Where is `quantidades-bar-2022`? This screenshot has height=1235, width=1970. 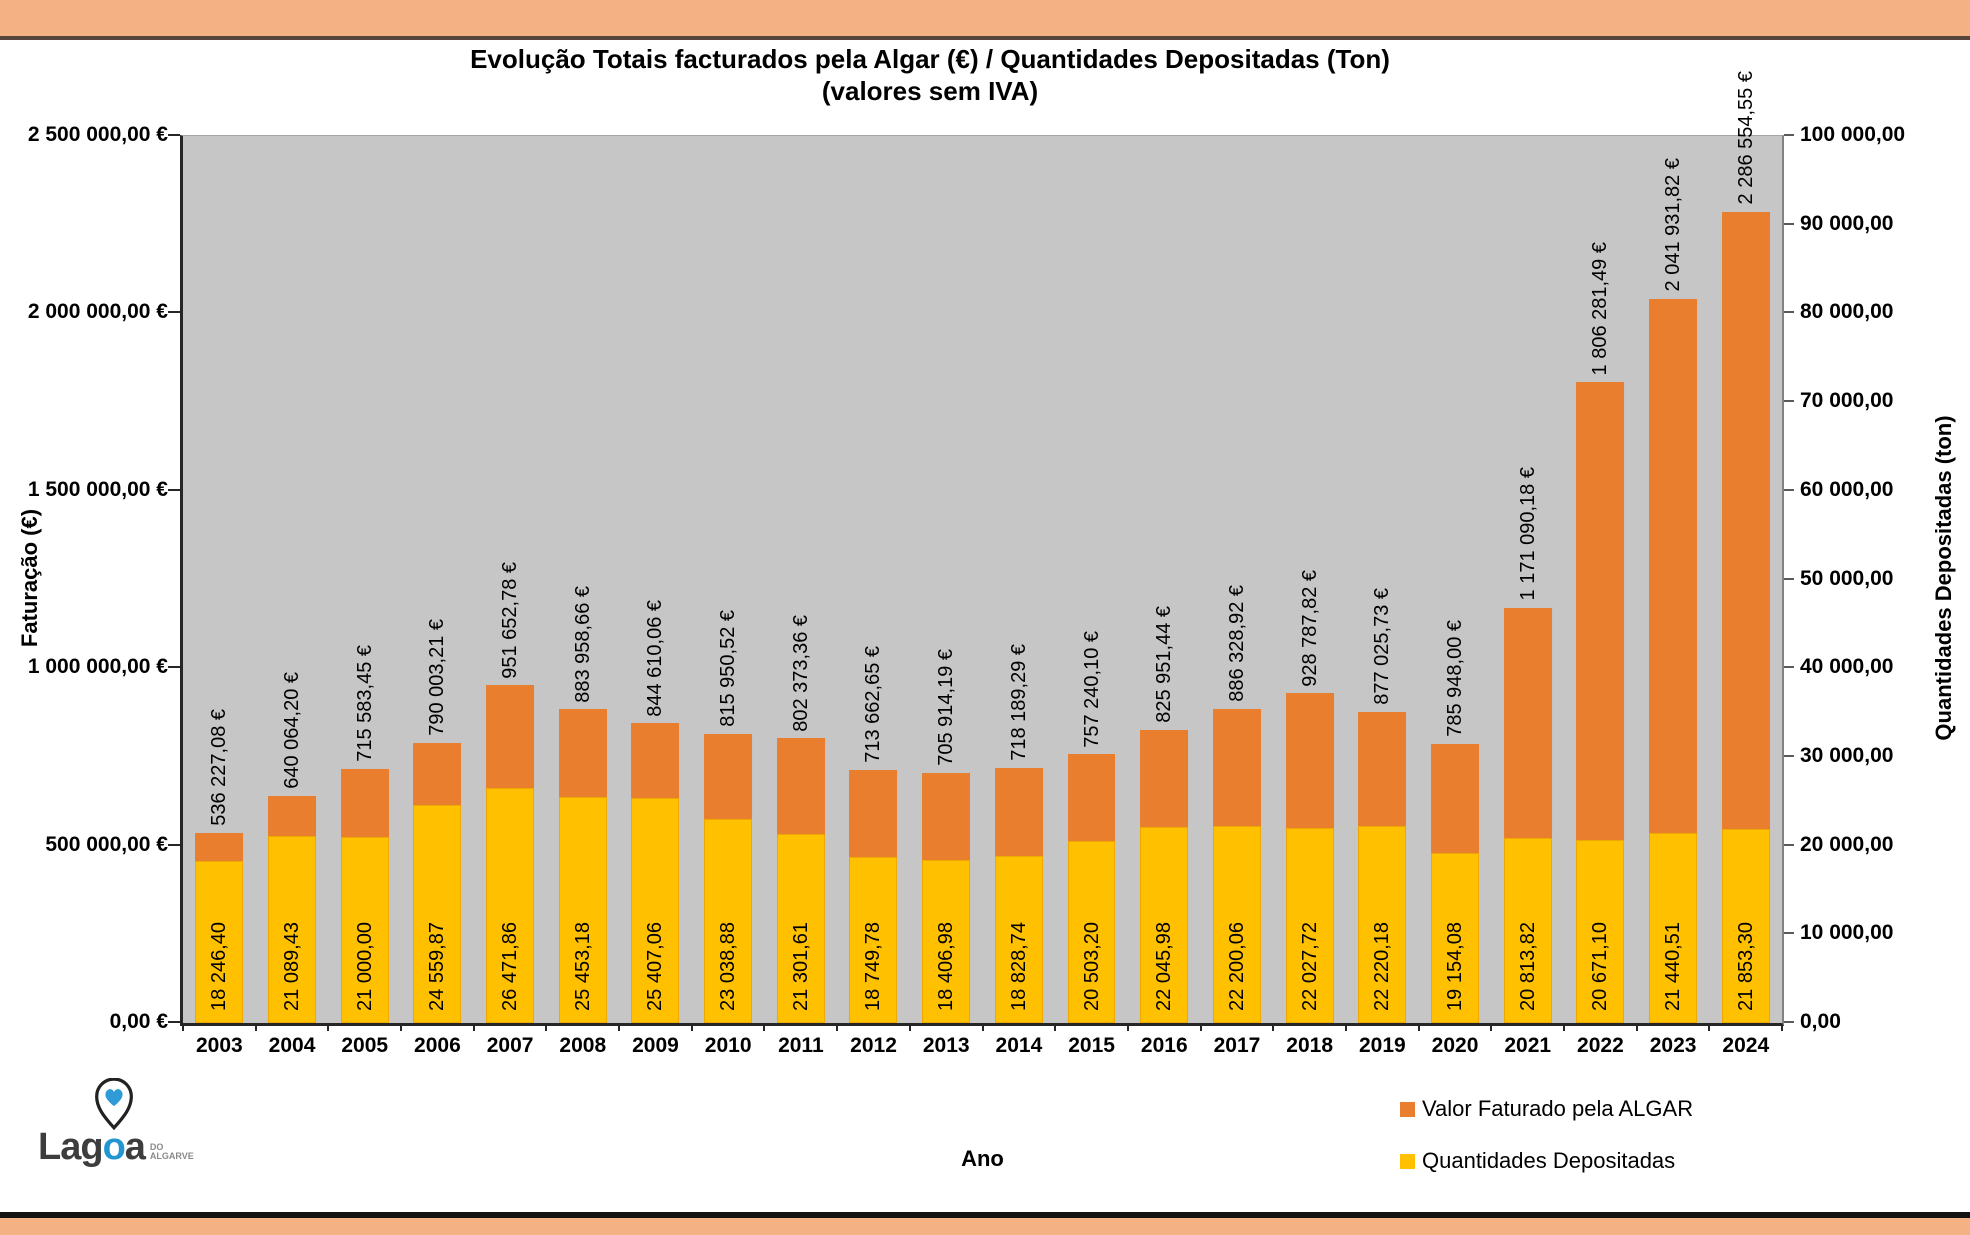
quantidades-bar-2022 is located at coordinates (1600, 931).